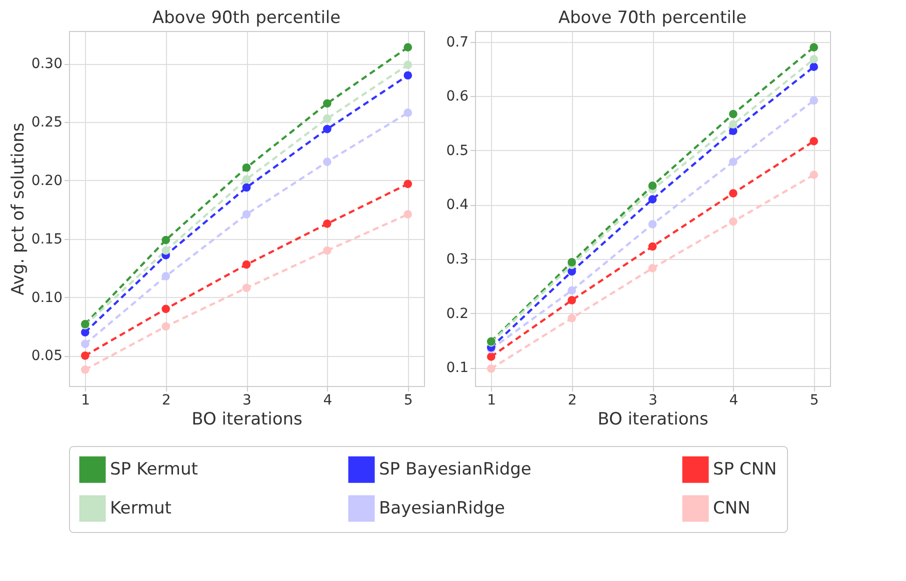 This screenshot has width=906, height=581. Describe the element at coordinates (457, 96) in the screenshot. I see `y-tick-label: 0.6` at that location.